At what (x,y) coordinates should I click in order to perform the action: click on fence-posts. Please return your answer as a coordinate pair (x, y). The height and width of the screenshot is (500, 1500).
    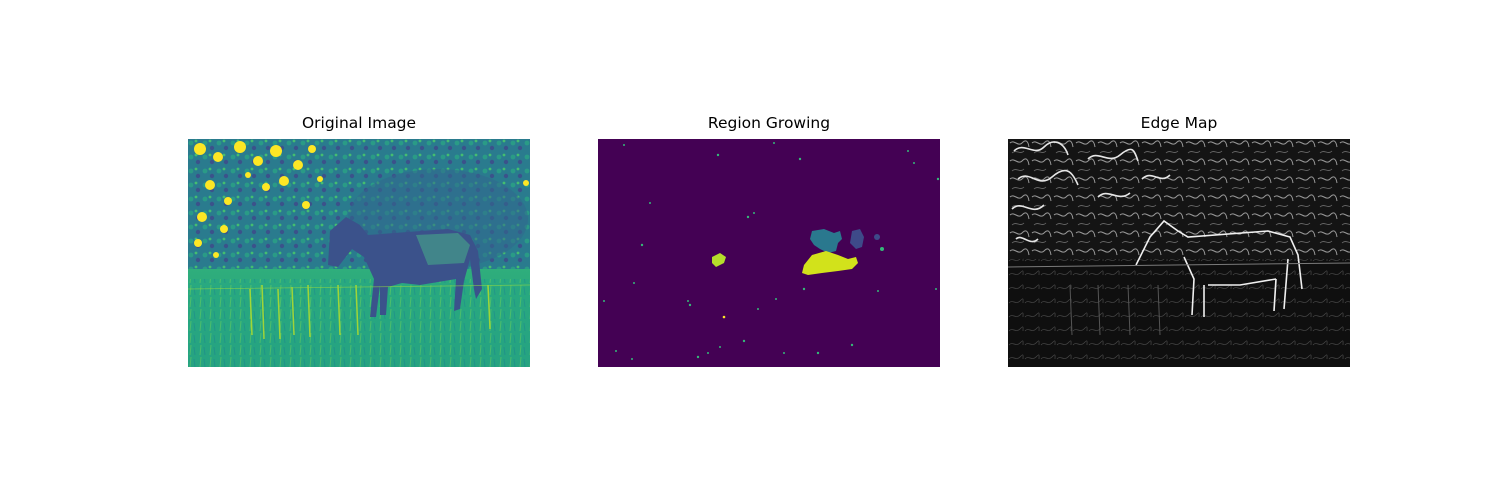
    Looking at the image, I should click on (370, 312).